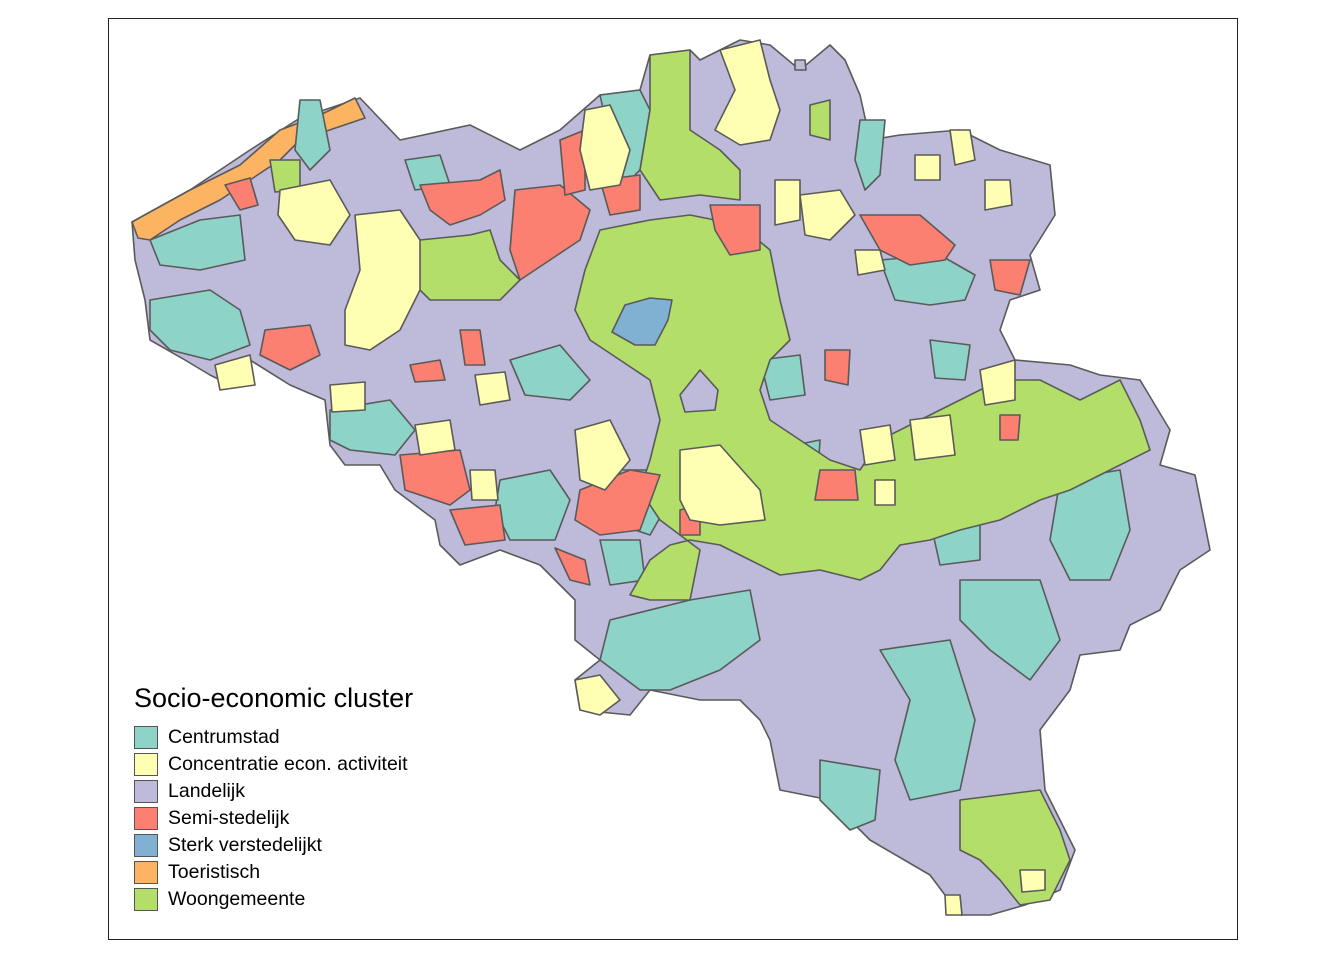 This screenshot has height=960, width=1344. What do you see at coordinates (214, 872) in the screenshot?
I see `legend-label: Toeristisch` at bounding box center [214, 872].